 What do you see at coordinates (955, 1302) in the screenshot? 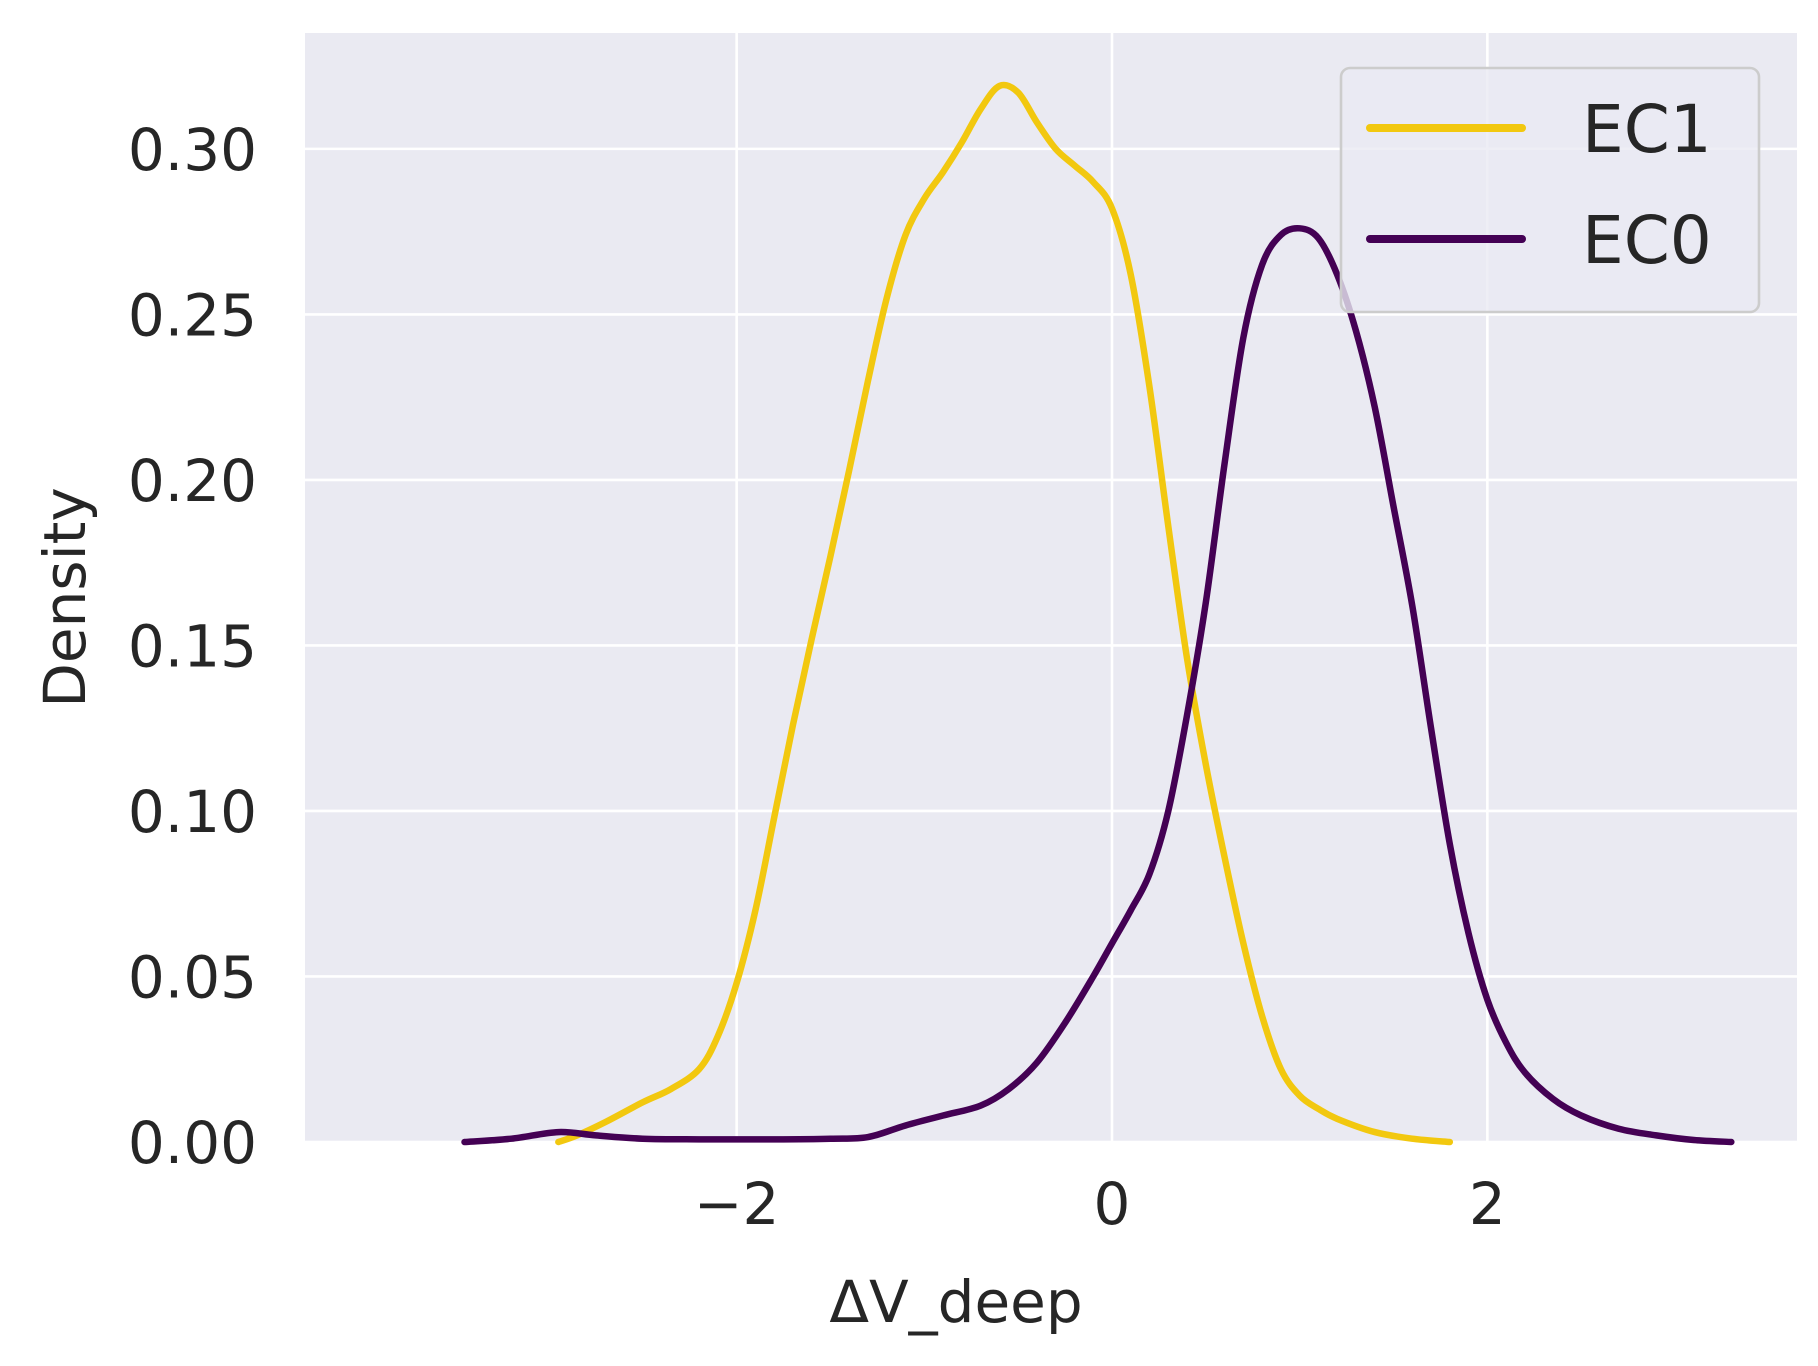
I see `x-axis-label: ΔV_deep` at bounding box center [955, 1302].